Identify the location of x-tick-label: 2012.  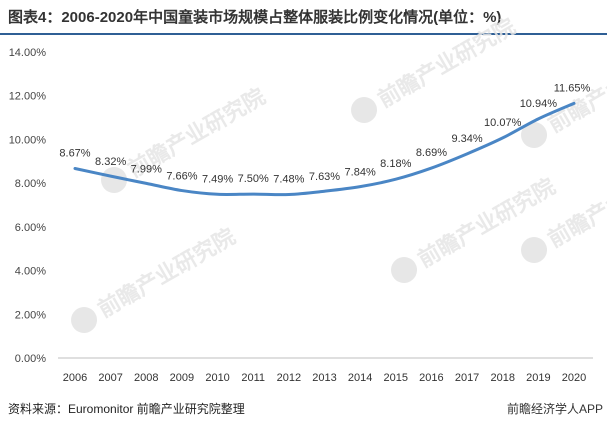
(289, 378).